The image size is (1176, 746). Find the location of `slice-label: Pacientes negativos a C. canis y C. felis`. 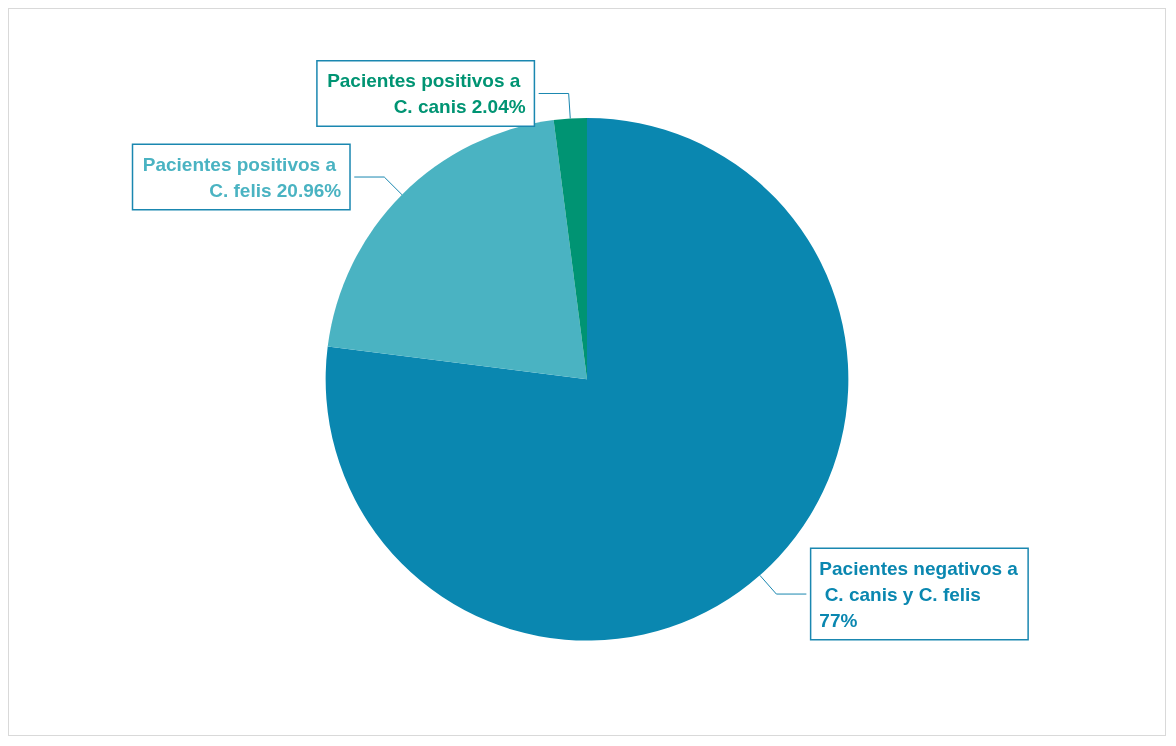

slice-label: Pacientes negativos a C. canis y C. felis is located at coordinates (919, 581).